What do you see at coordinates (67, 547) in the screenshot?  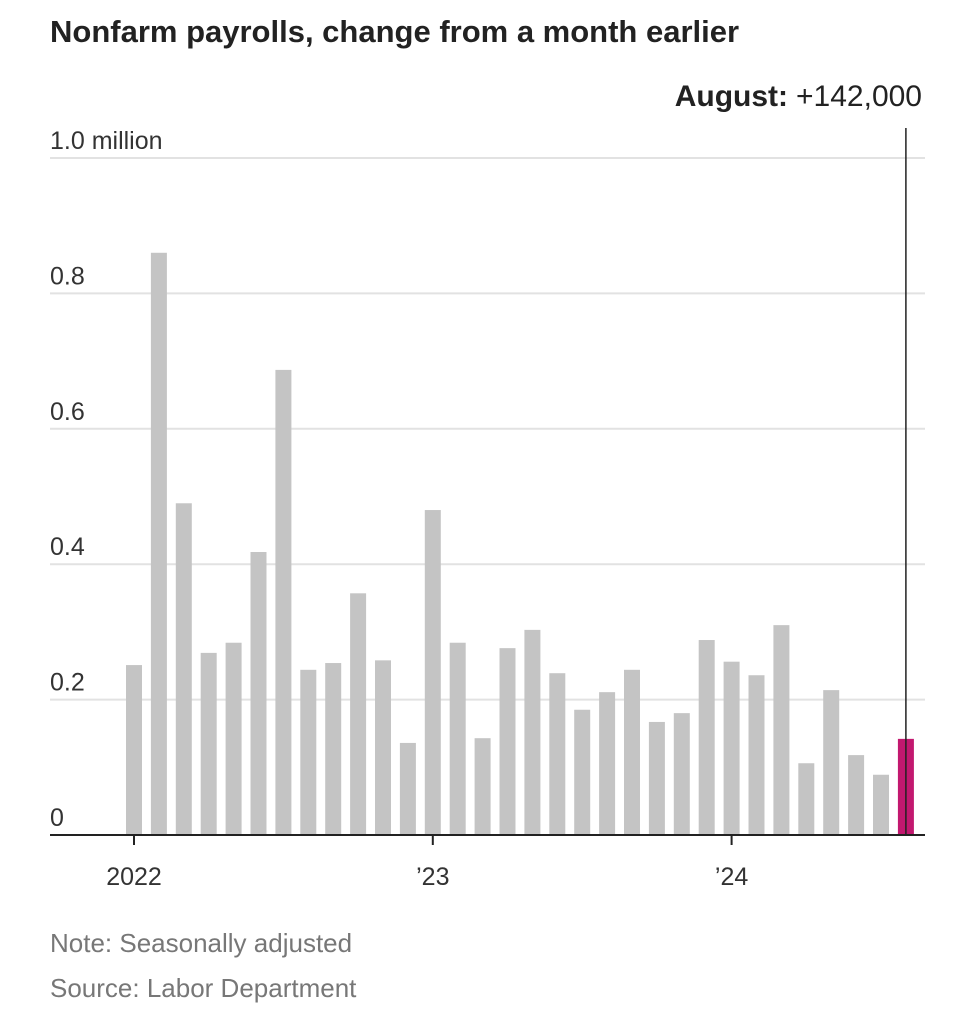 I see `y-tick-label: 0.4` at bounding box center [67, 547].